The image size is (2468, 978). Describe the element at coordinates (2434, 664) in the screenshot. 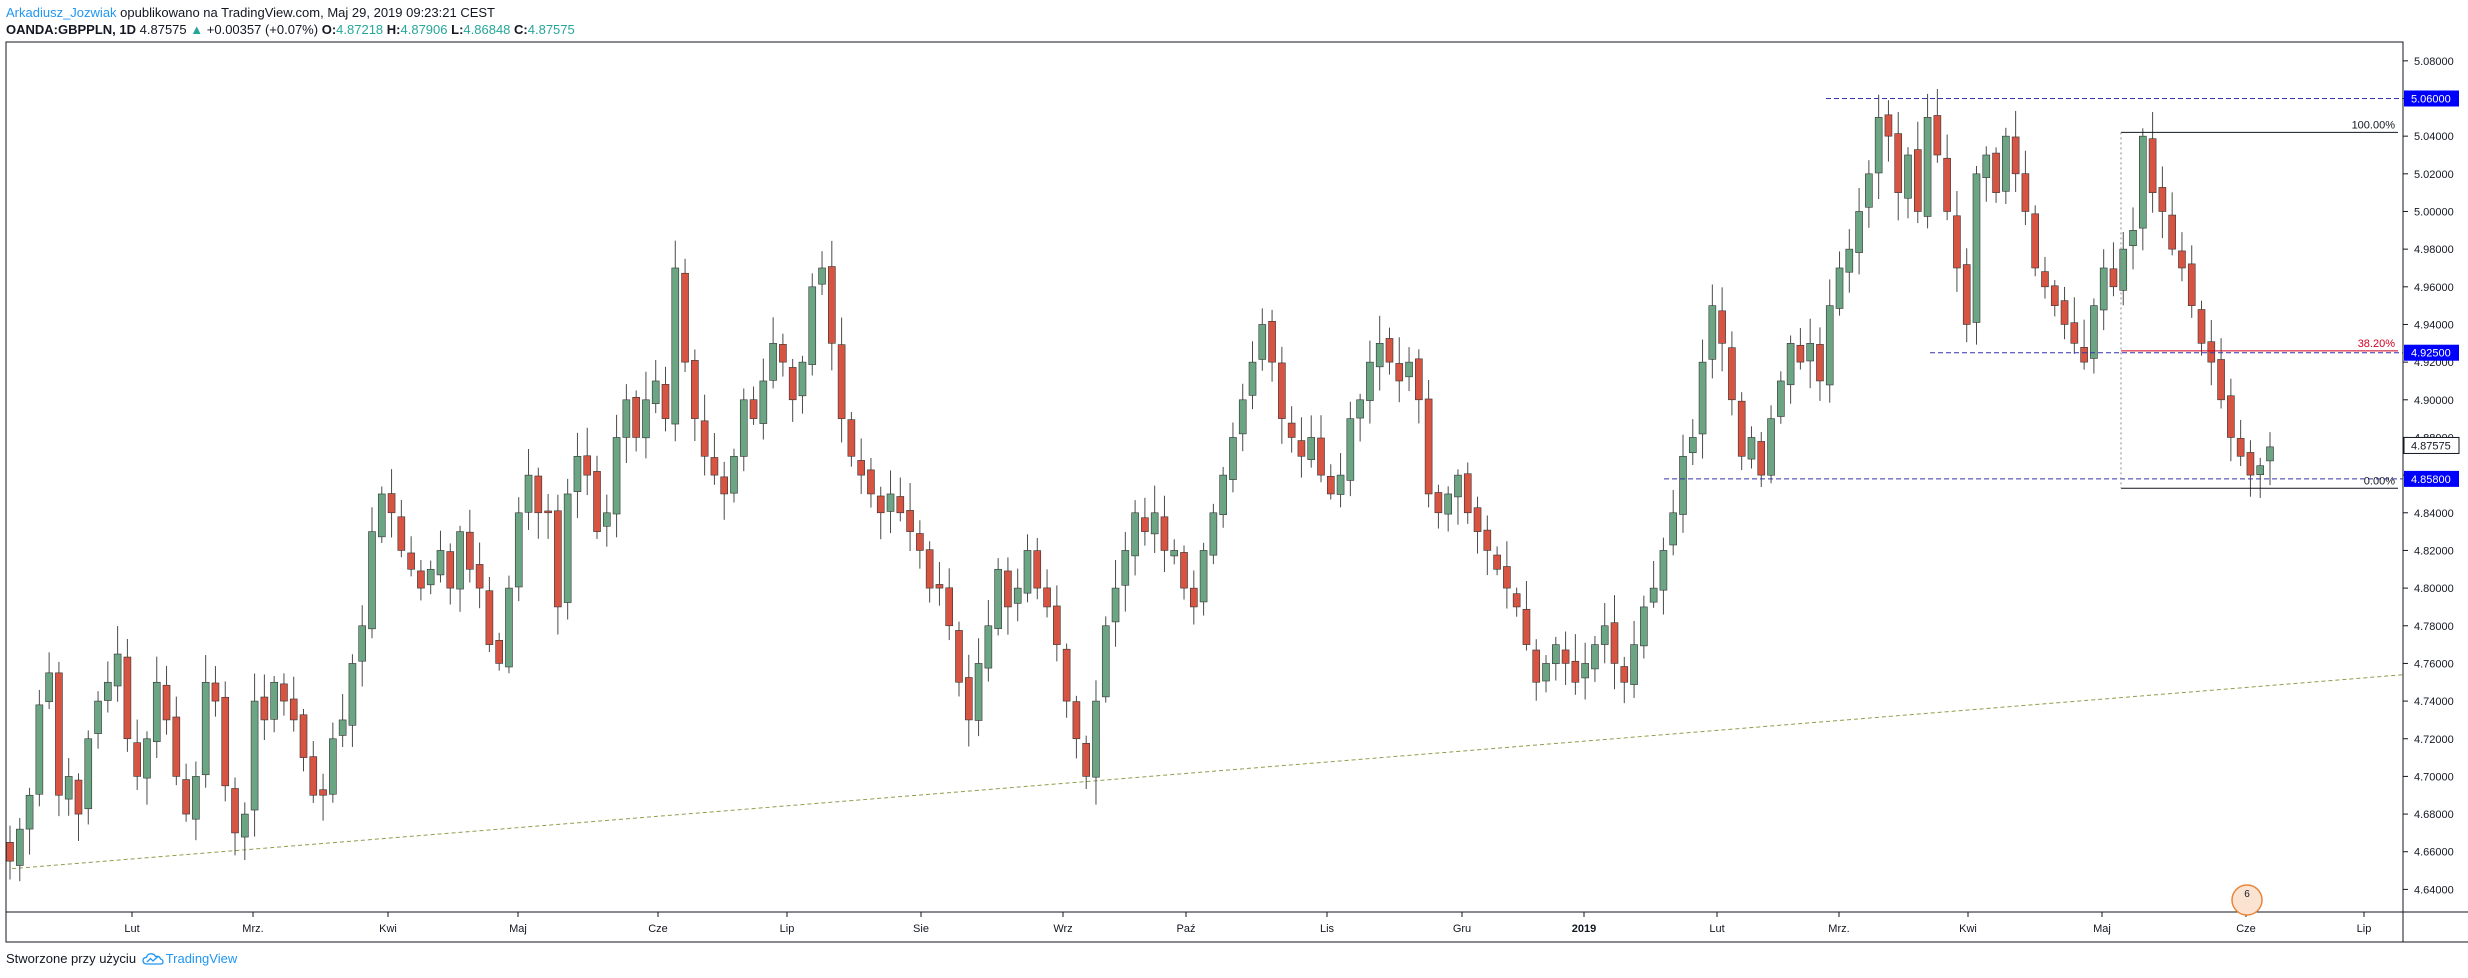

I see `y-axis-label: 4.76000` at that location.